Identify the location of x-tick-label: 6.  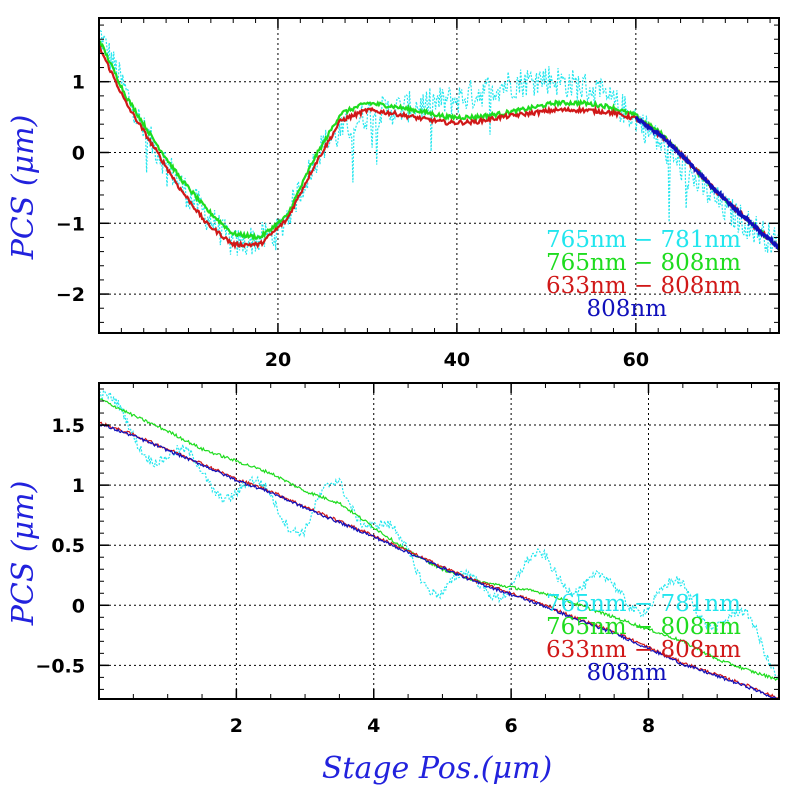
(511, 726).